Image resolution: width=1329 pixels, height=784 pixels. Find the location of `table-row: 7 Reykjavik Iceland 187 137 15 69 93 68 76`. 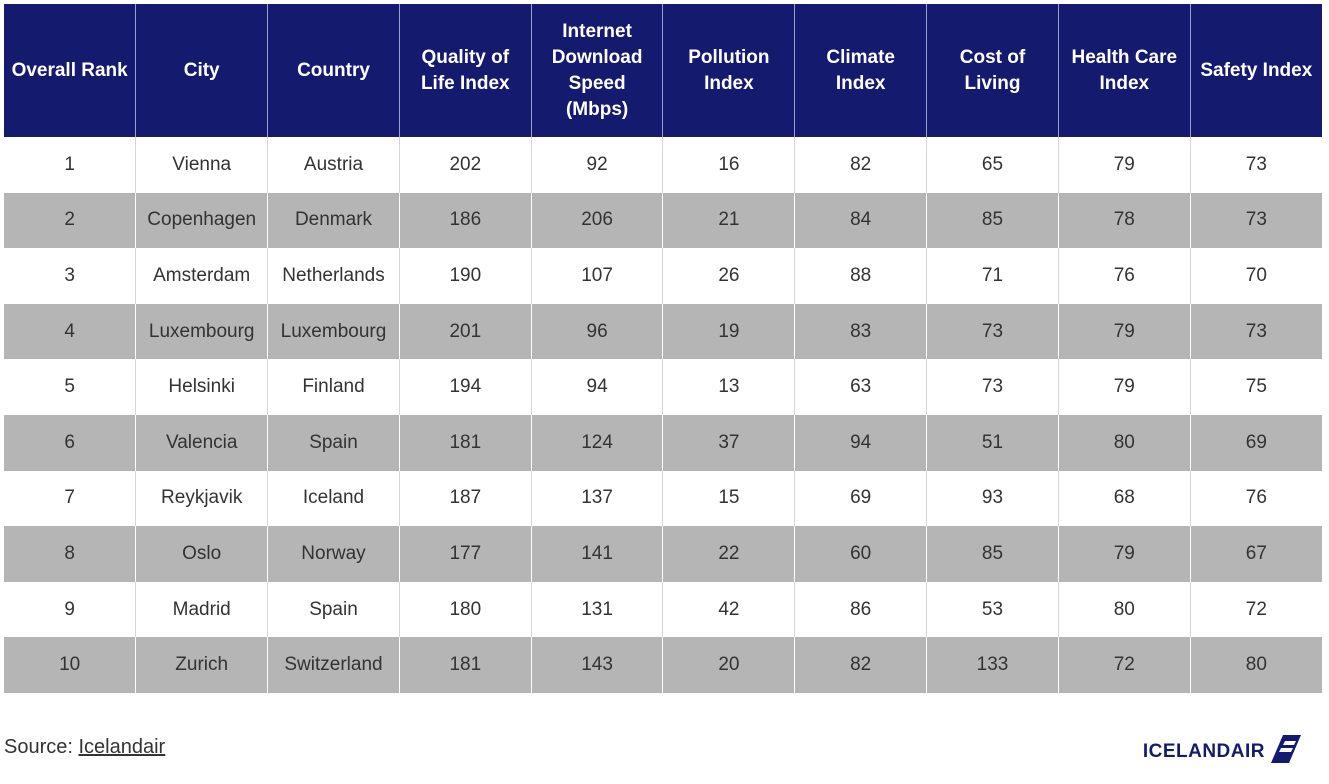

table-row: 7 Reykjavik Iceland 187 137 15 69 93 68 76 is located at coordinates (663, 498).